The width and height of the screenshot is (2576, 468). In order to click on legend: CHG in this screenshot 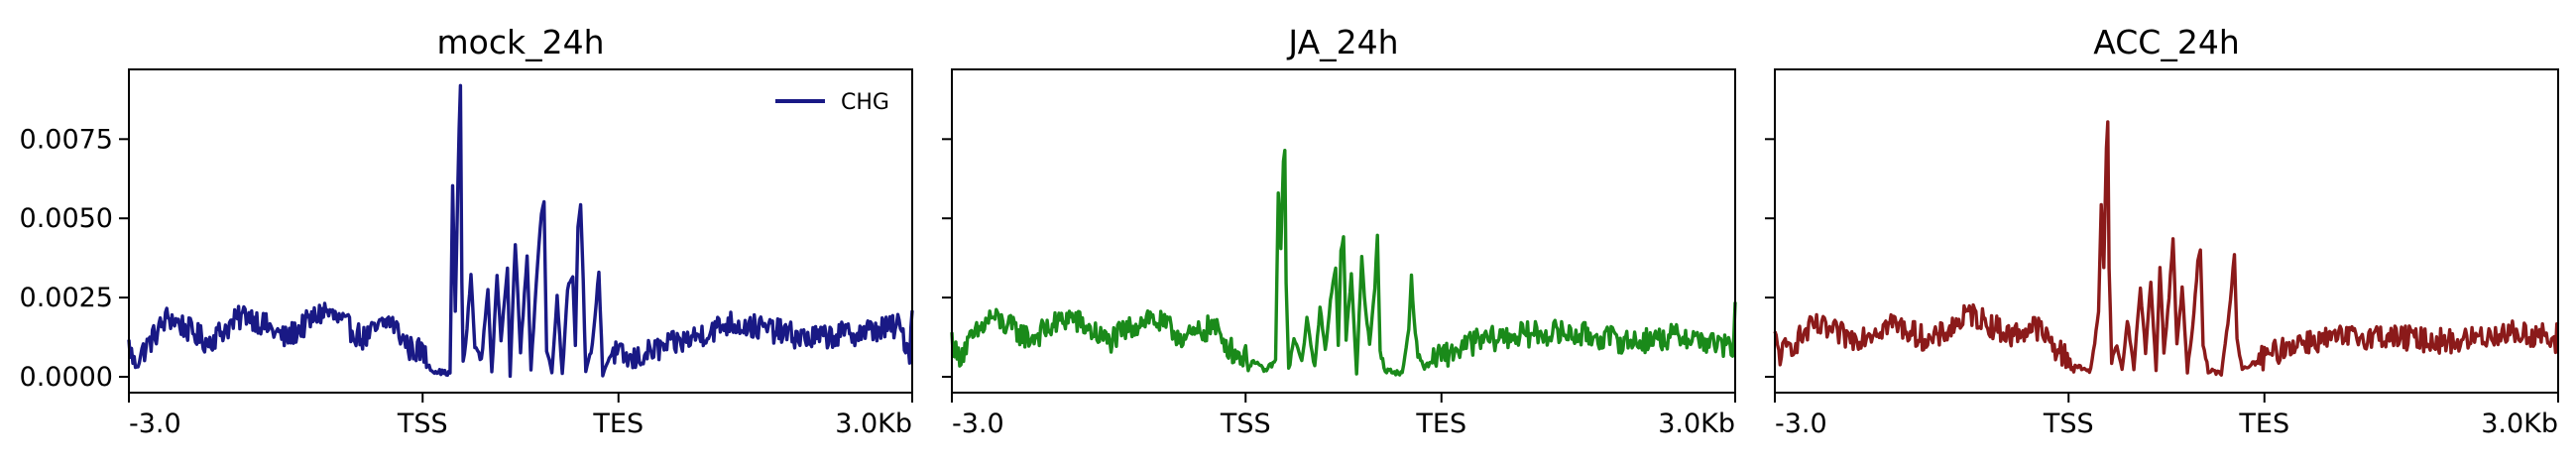, I will do `click(832, 102)`.